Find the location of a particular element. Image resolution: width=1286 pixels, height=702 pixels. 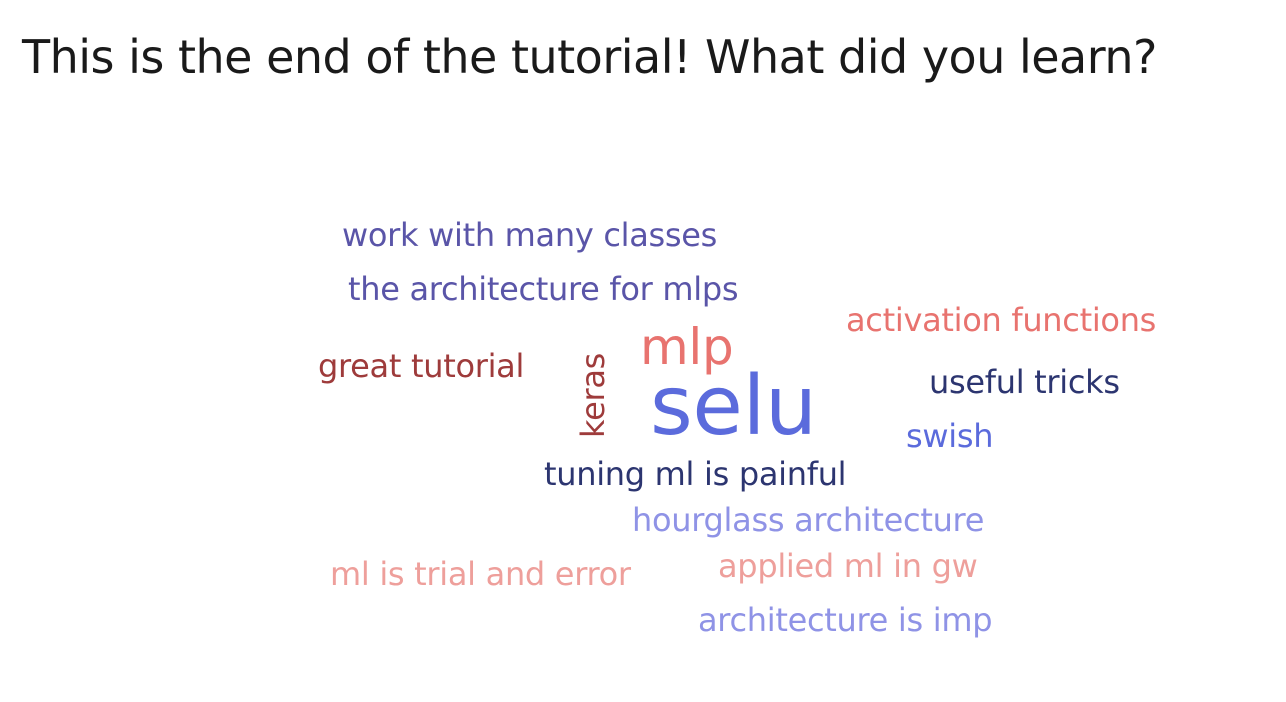

word-applied-ml-in-gw: applied ml in gw is located at coordinates (848, 566).